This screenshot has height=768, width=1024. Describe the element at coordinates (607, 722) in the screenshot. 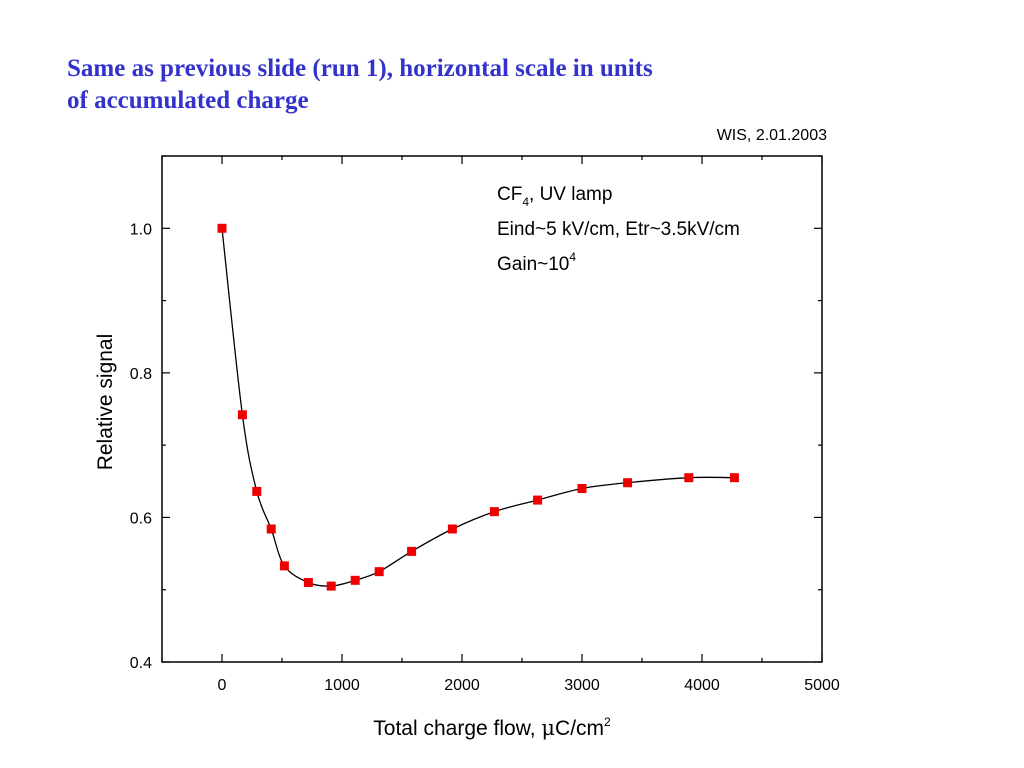

I see `x-axis-title-sup: 2` at that location.